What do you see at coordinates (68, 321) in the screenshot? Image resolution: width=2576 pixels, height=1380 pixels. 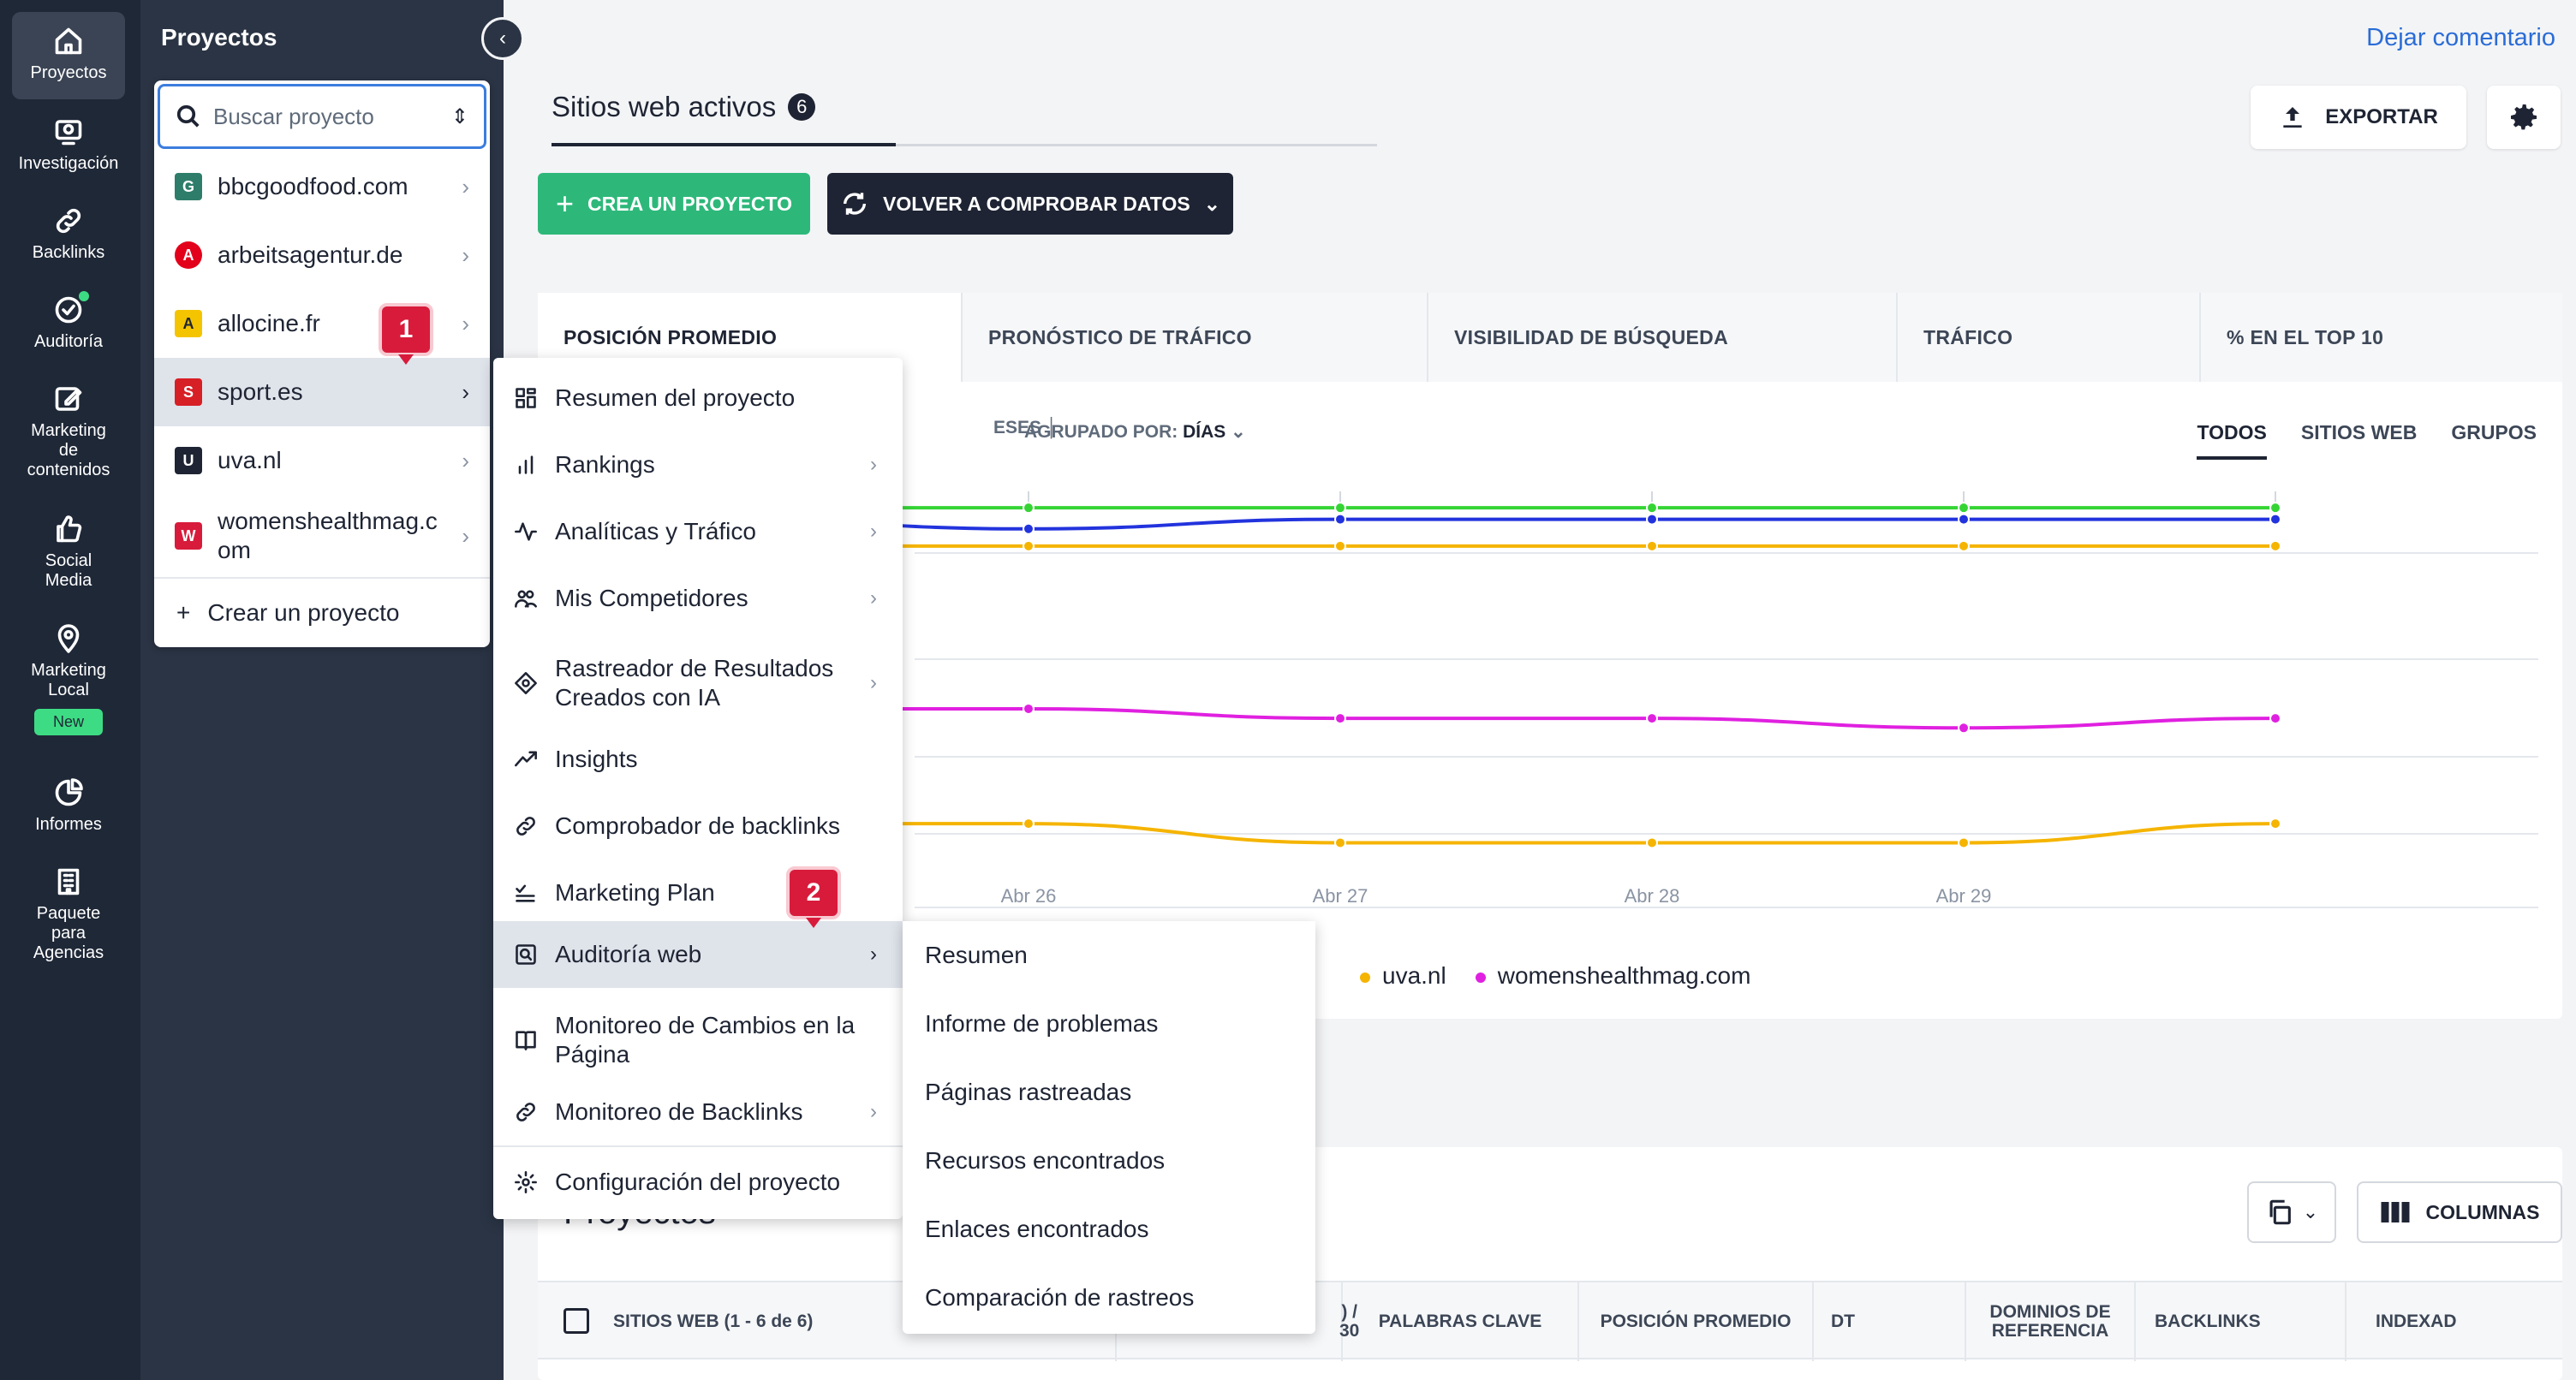 I see `rail-item-auditoria: Auditoría` at bounding box center [68, 321].